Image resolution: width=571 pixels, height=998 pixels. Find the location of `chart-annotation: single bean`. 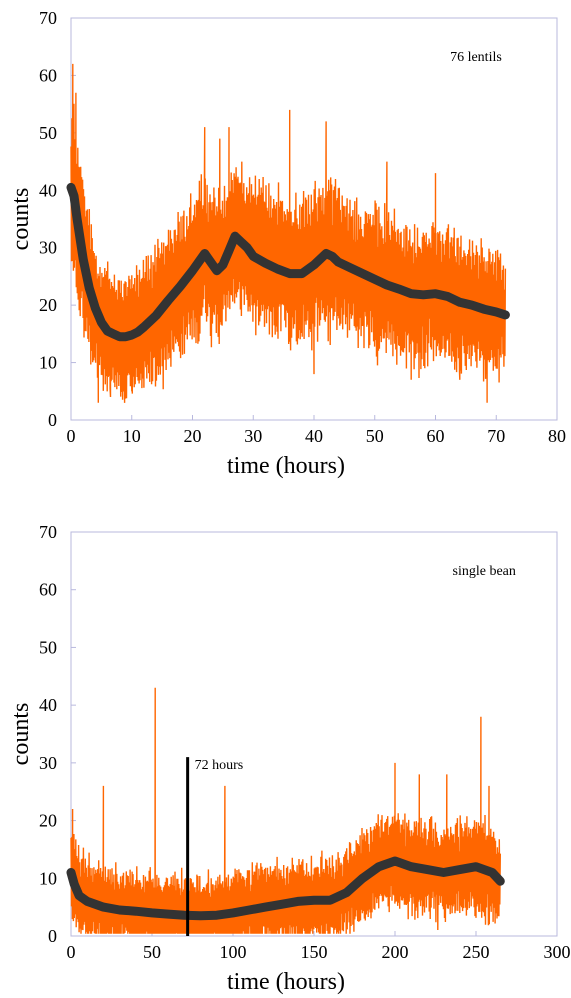

chart-annotation: single bean is located at coordinates (484, 571).